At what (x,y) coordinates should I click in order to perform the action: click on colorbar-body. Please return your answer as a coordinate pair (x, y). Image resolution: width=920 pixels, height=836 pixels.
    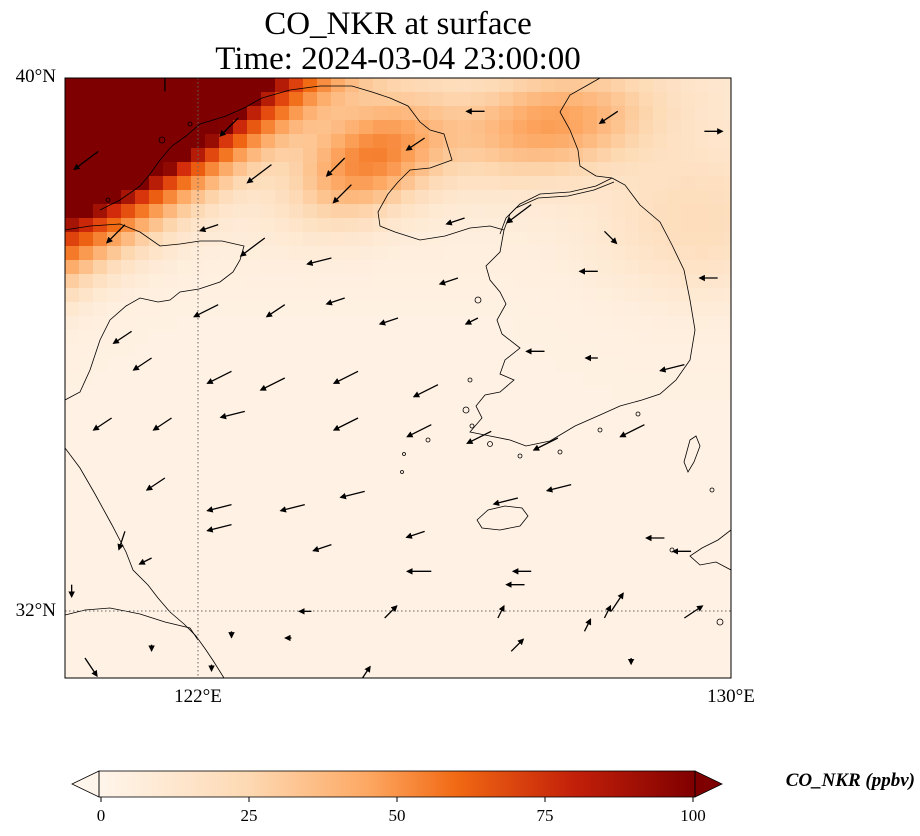
    Looking at the image, I should click on (397, 784).